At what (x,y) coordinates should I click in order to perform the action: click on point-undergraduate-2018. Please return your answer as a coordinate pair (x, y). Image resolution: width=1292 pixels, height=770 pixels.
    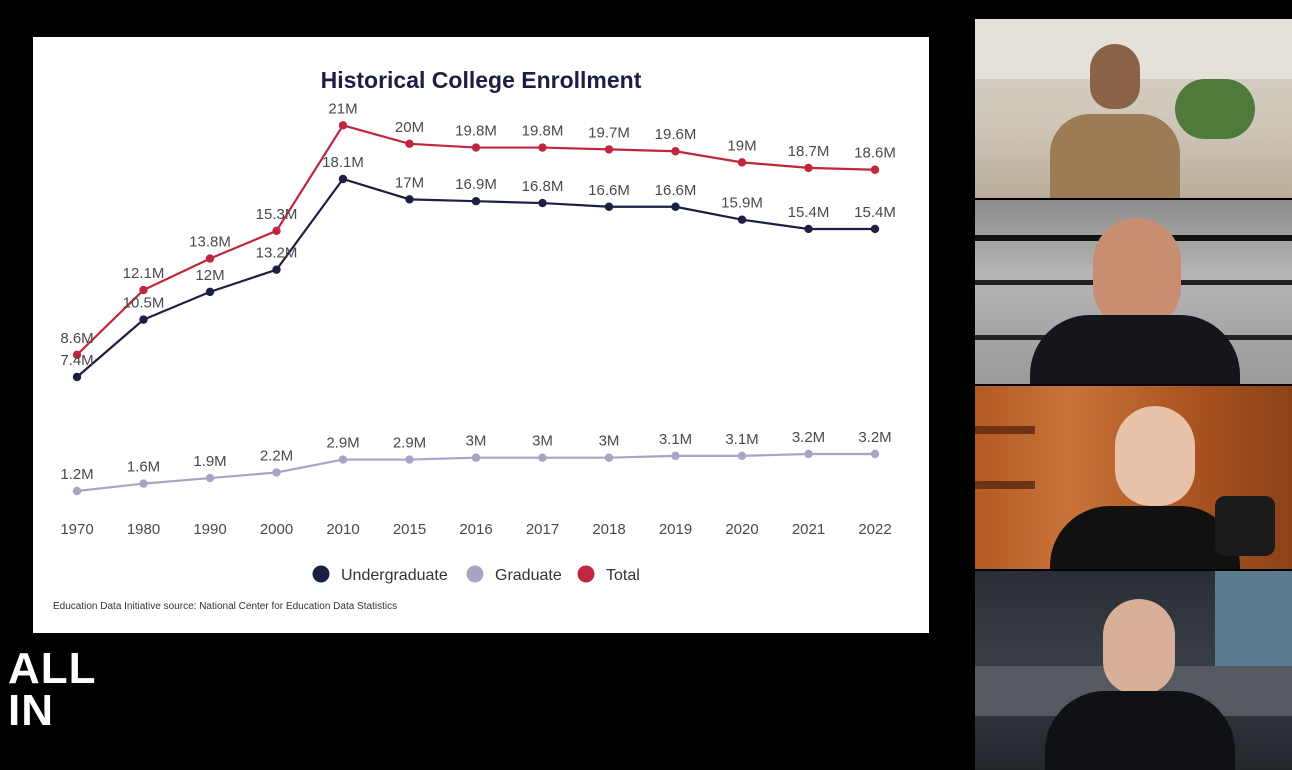
    Looking at the image, I should click on (609, 206).